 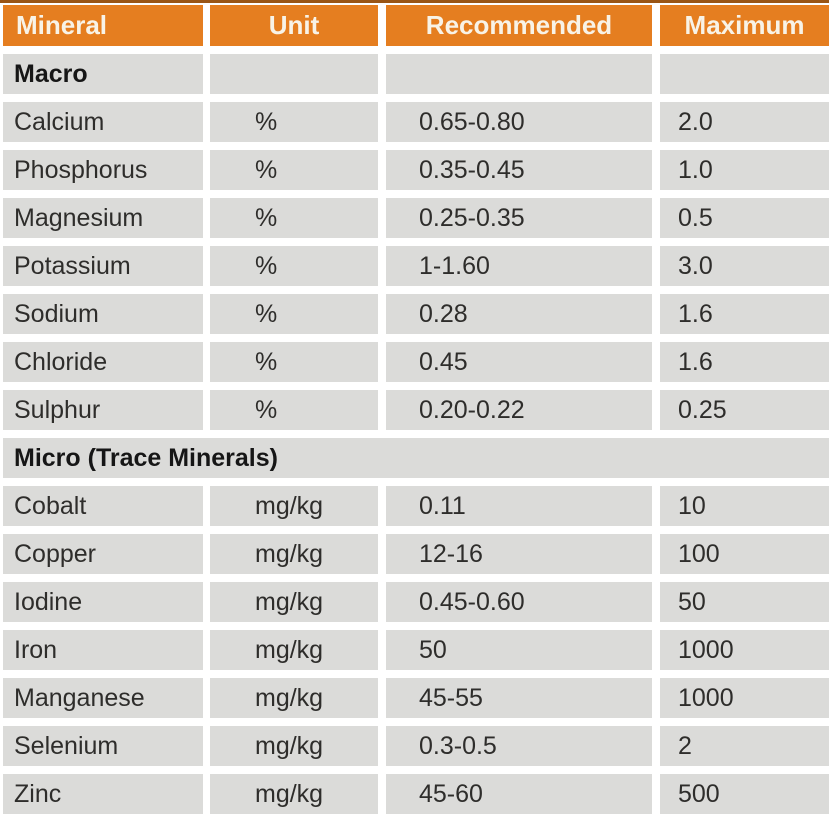 I want to click on top-border-strip, so click(x=414, y=1).